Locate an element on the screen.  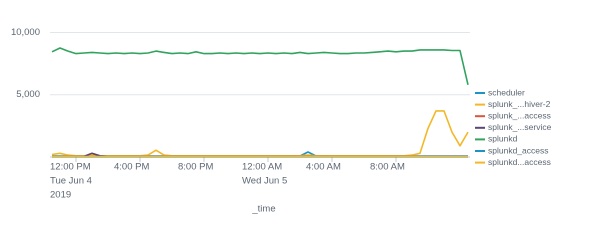
legend-label: scheduler is located at coordinates (506, 92).